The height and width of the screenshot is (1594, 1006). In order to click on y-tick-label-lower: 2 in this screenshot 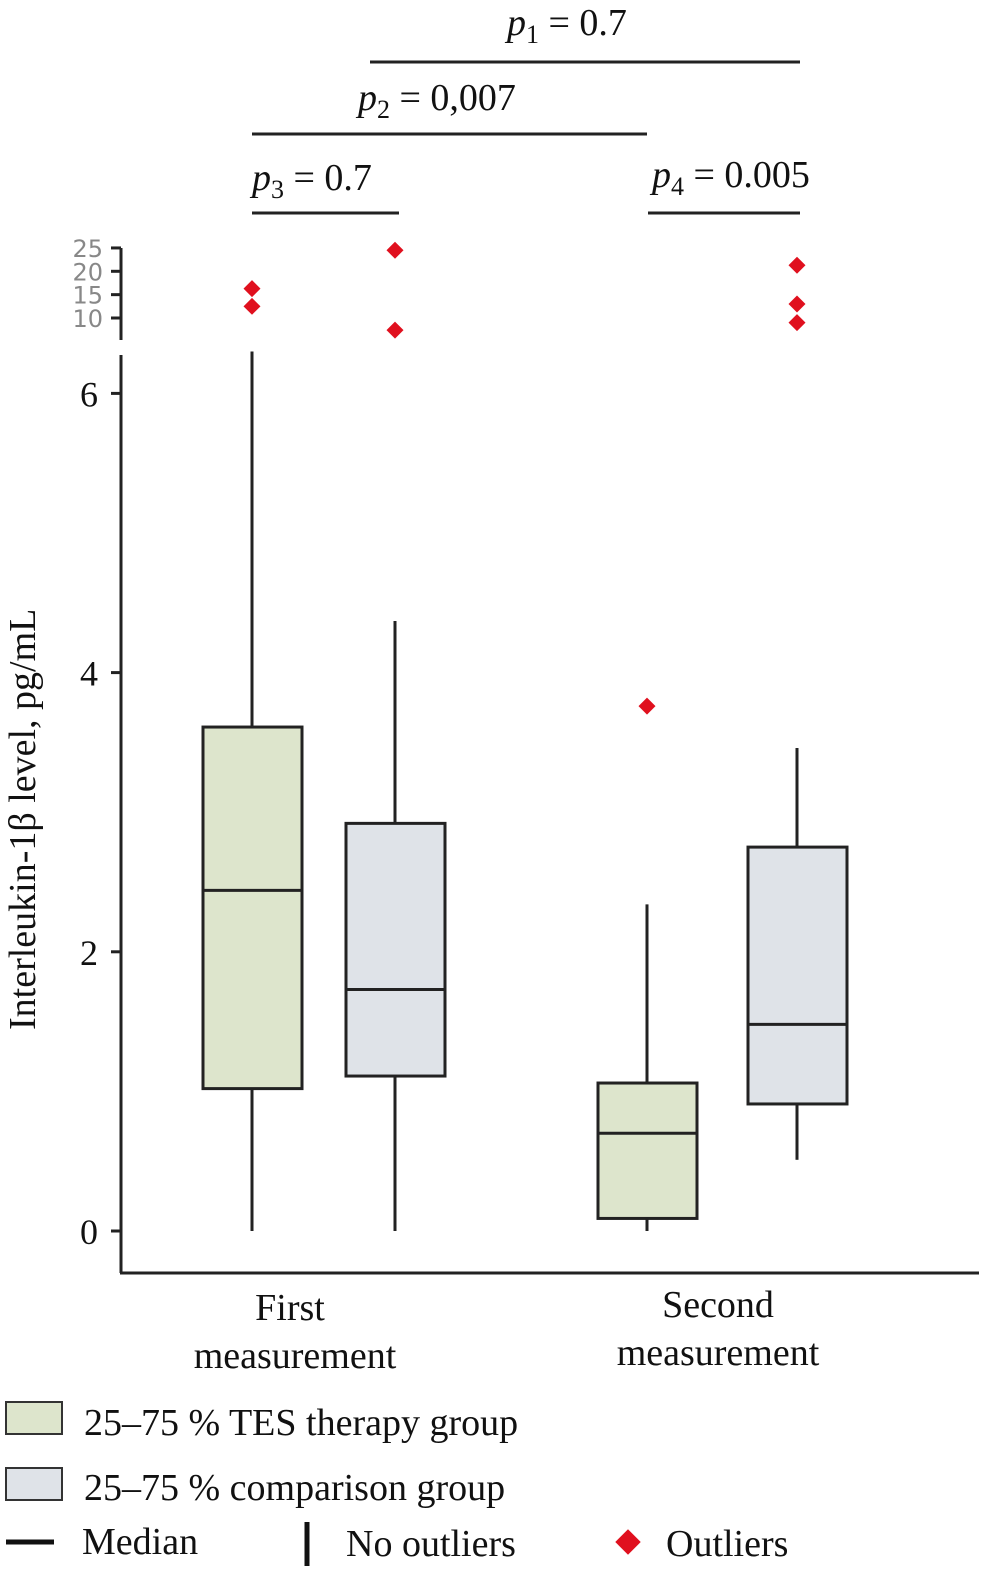, I will do `click(89, 953)`.